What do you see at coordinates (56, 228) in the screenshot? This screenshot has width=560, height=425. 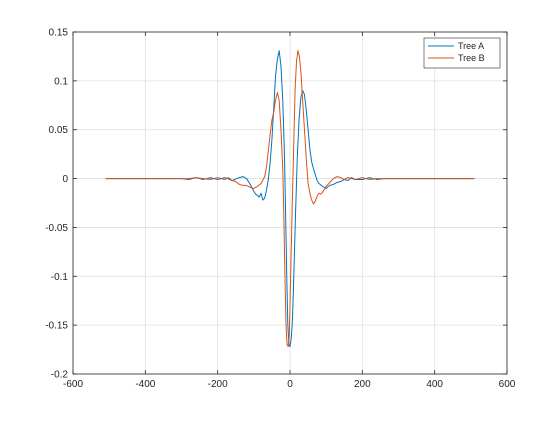 I see `y-tick-label: -0.05` at bounding box center [56, 228].